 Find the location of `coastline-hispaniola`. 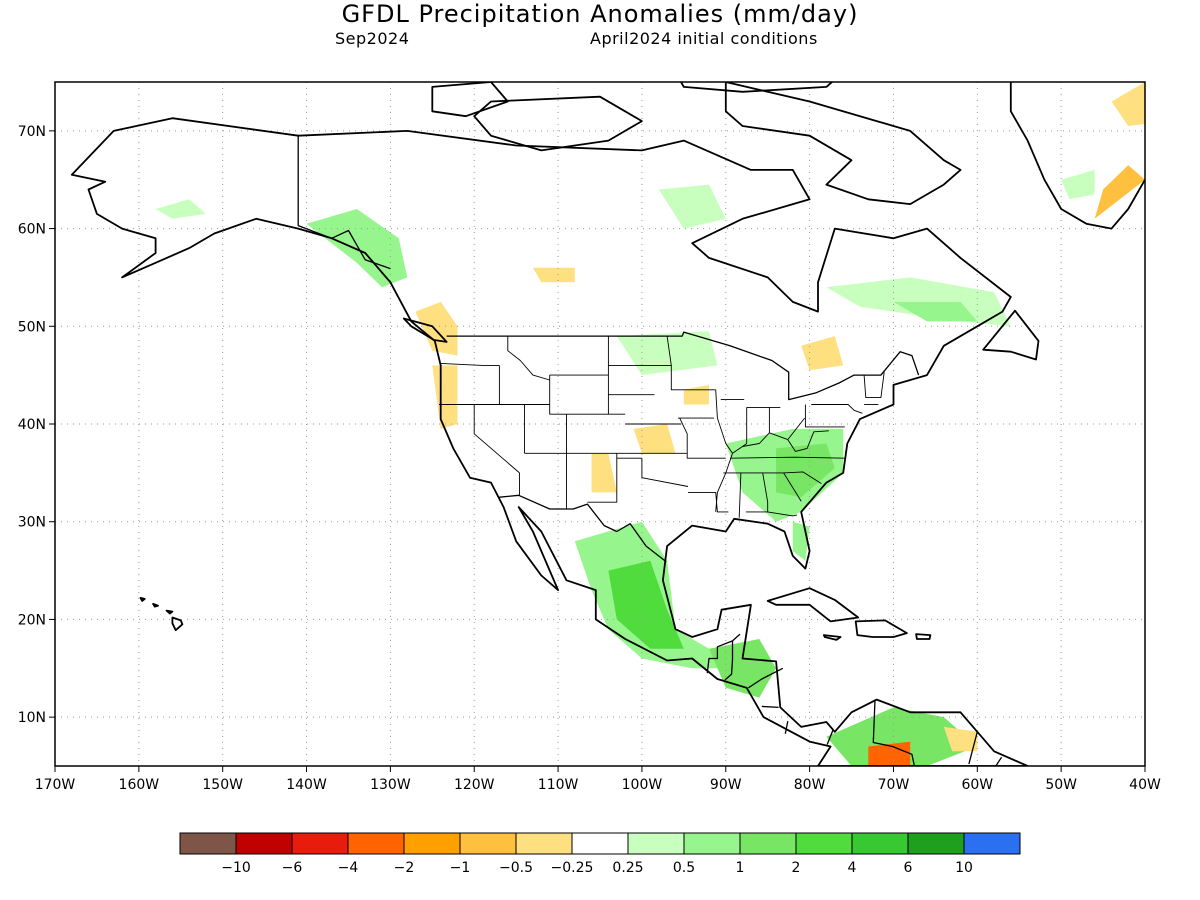

coastline-hispaniola is located at coordinates (881, 628).